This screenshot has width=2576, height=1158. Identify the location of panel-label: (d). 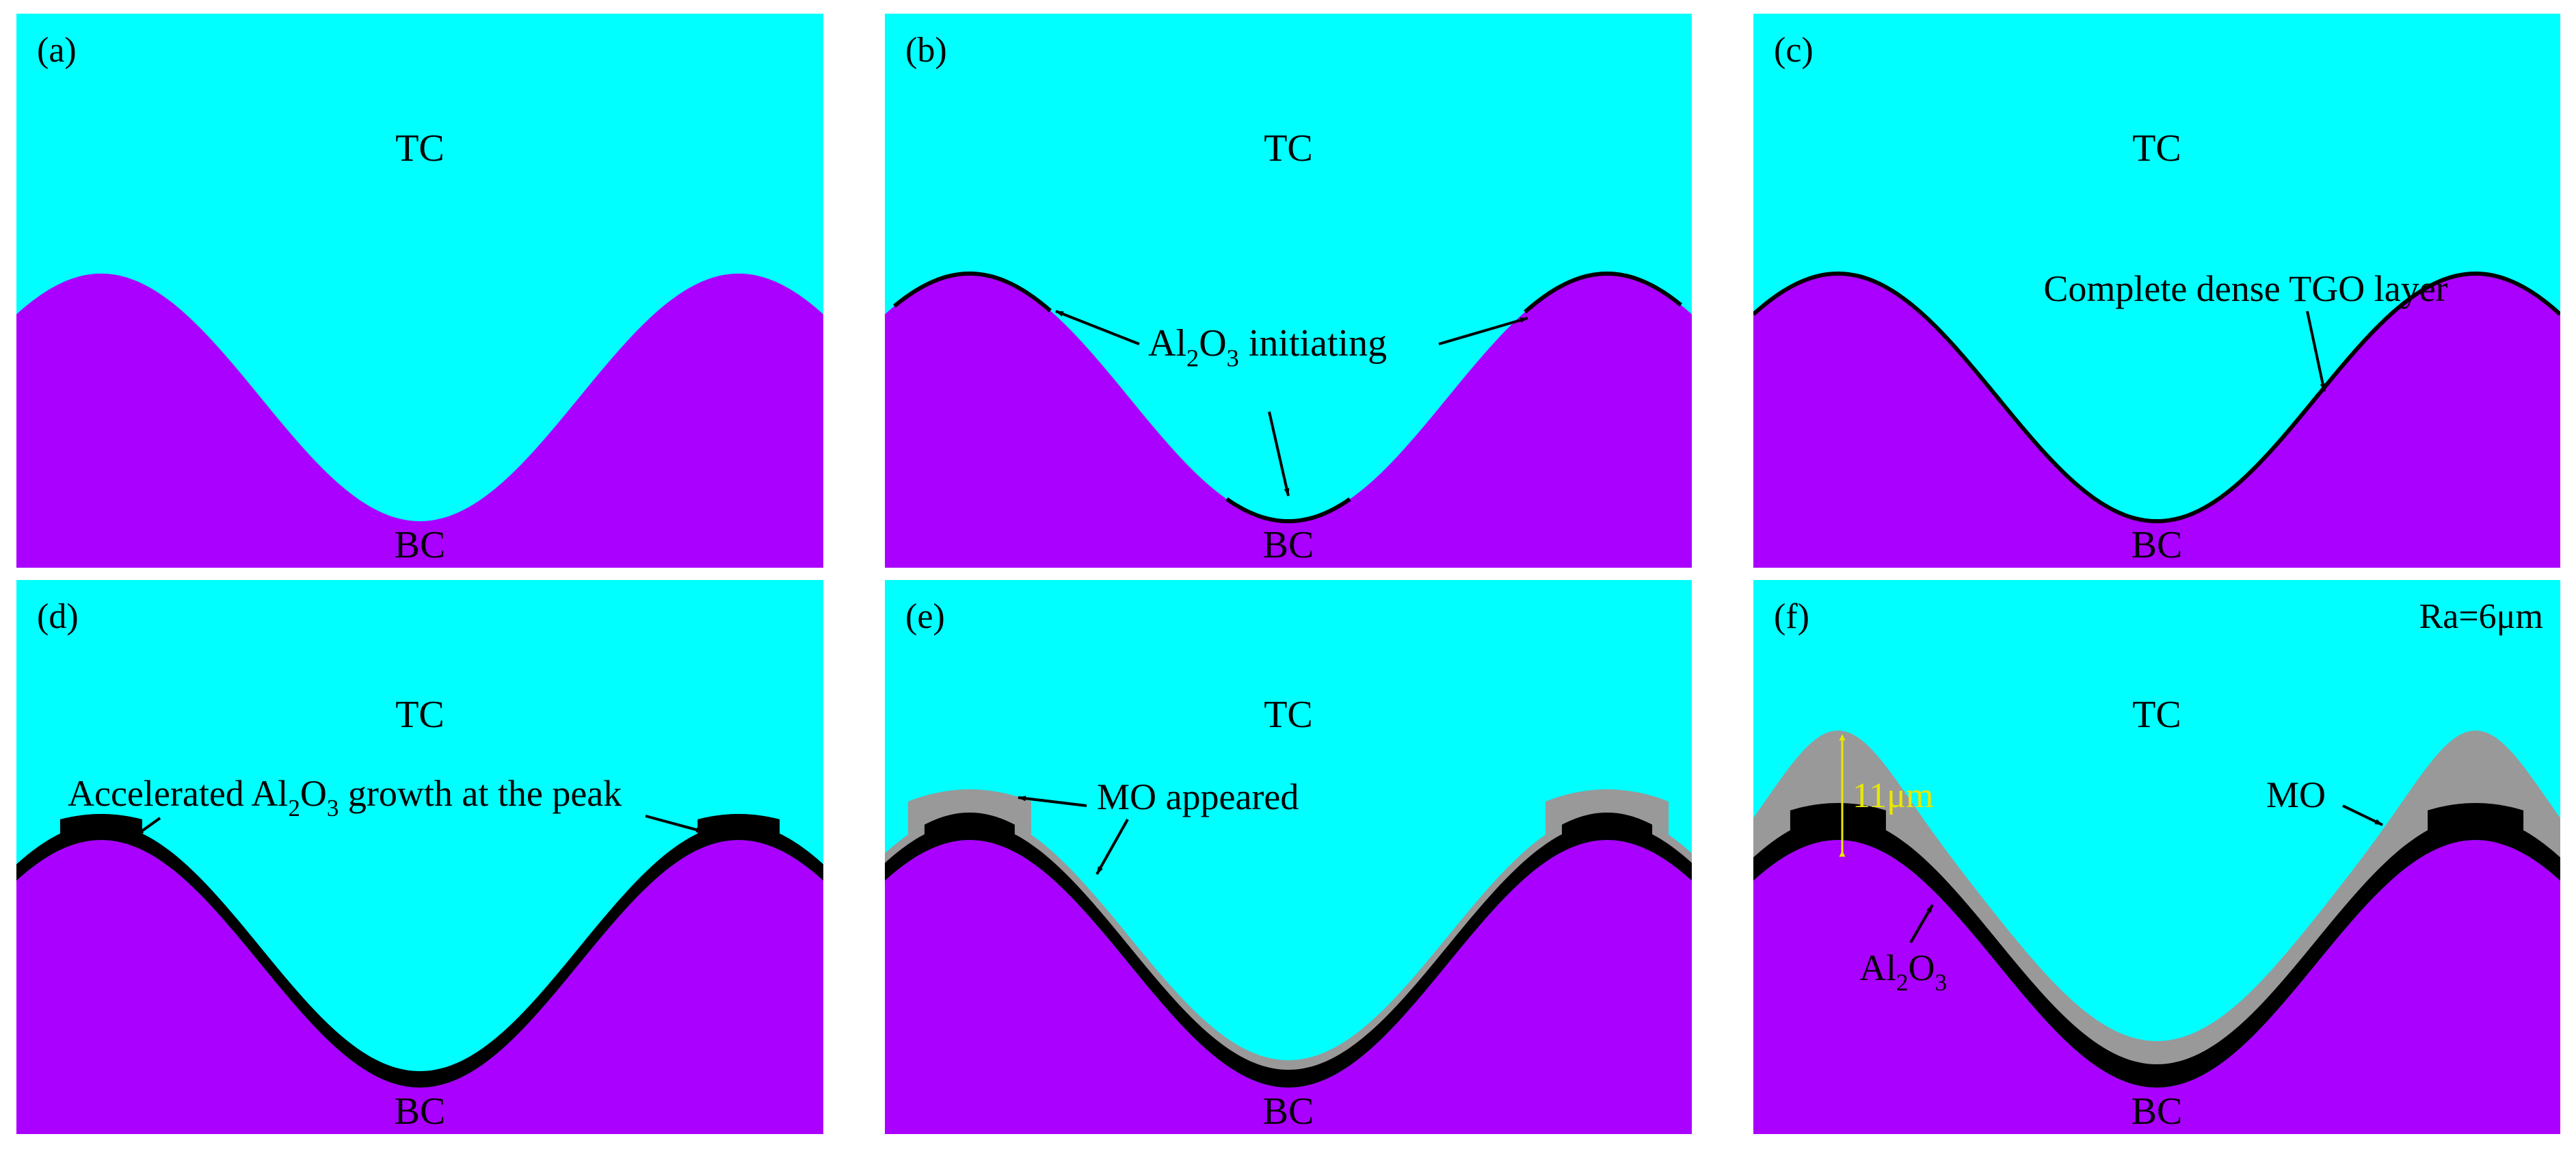
(58, 617).